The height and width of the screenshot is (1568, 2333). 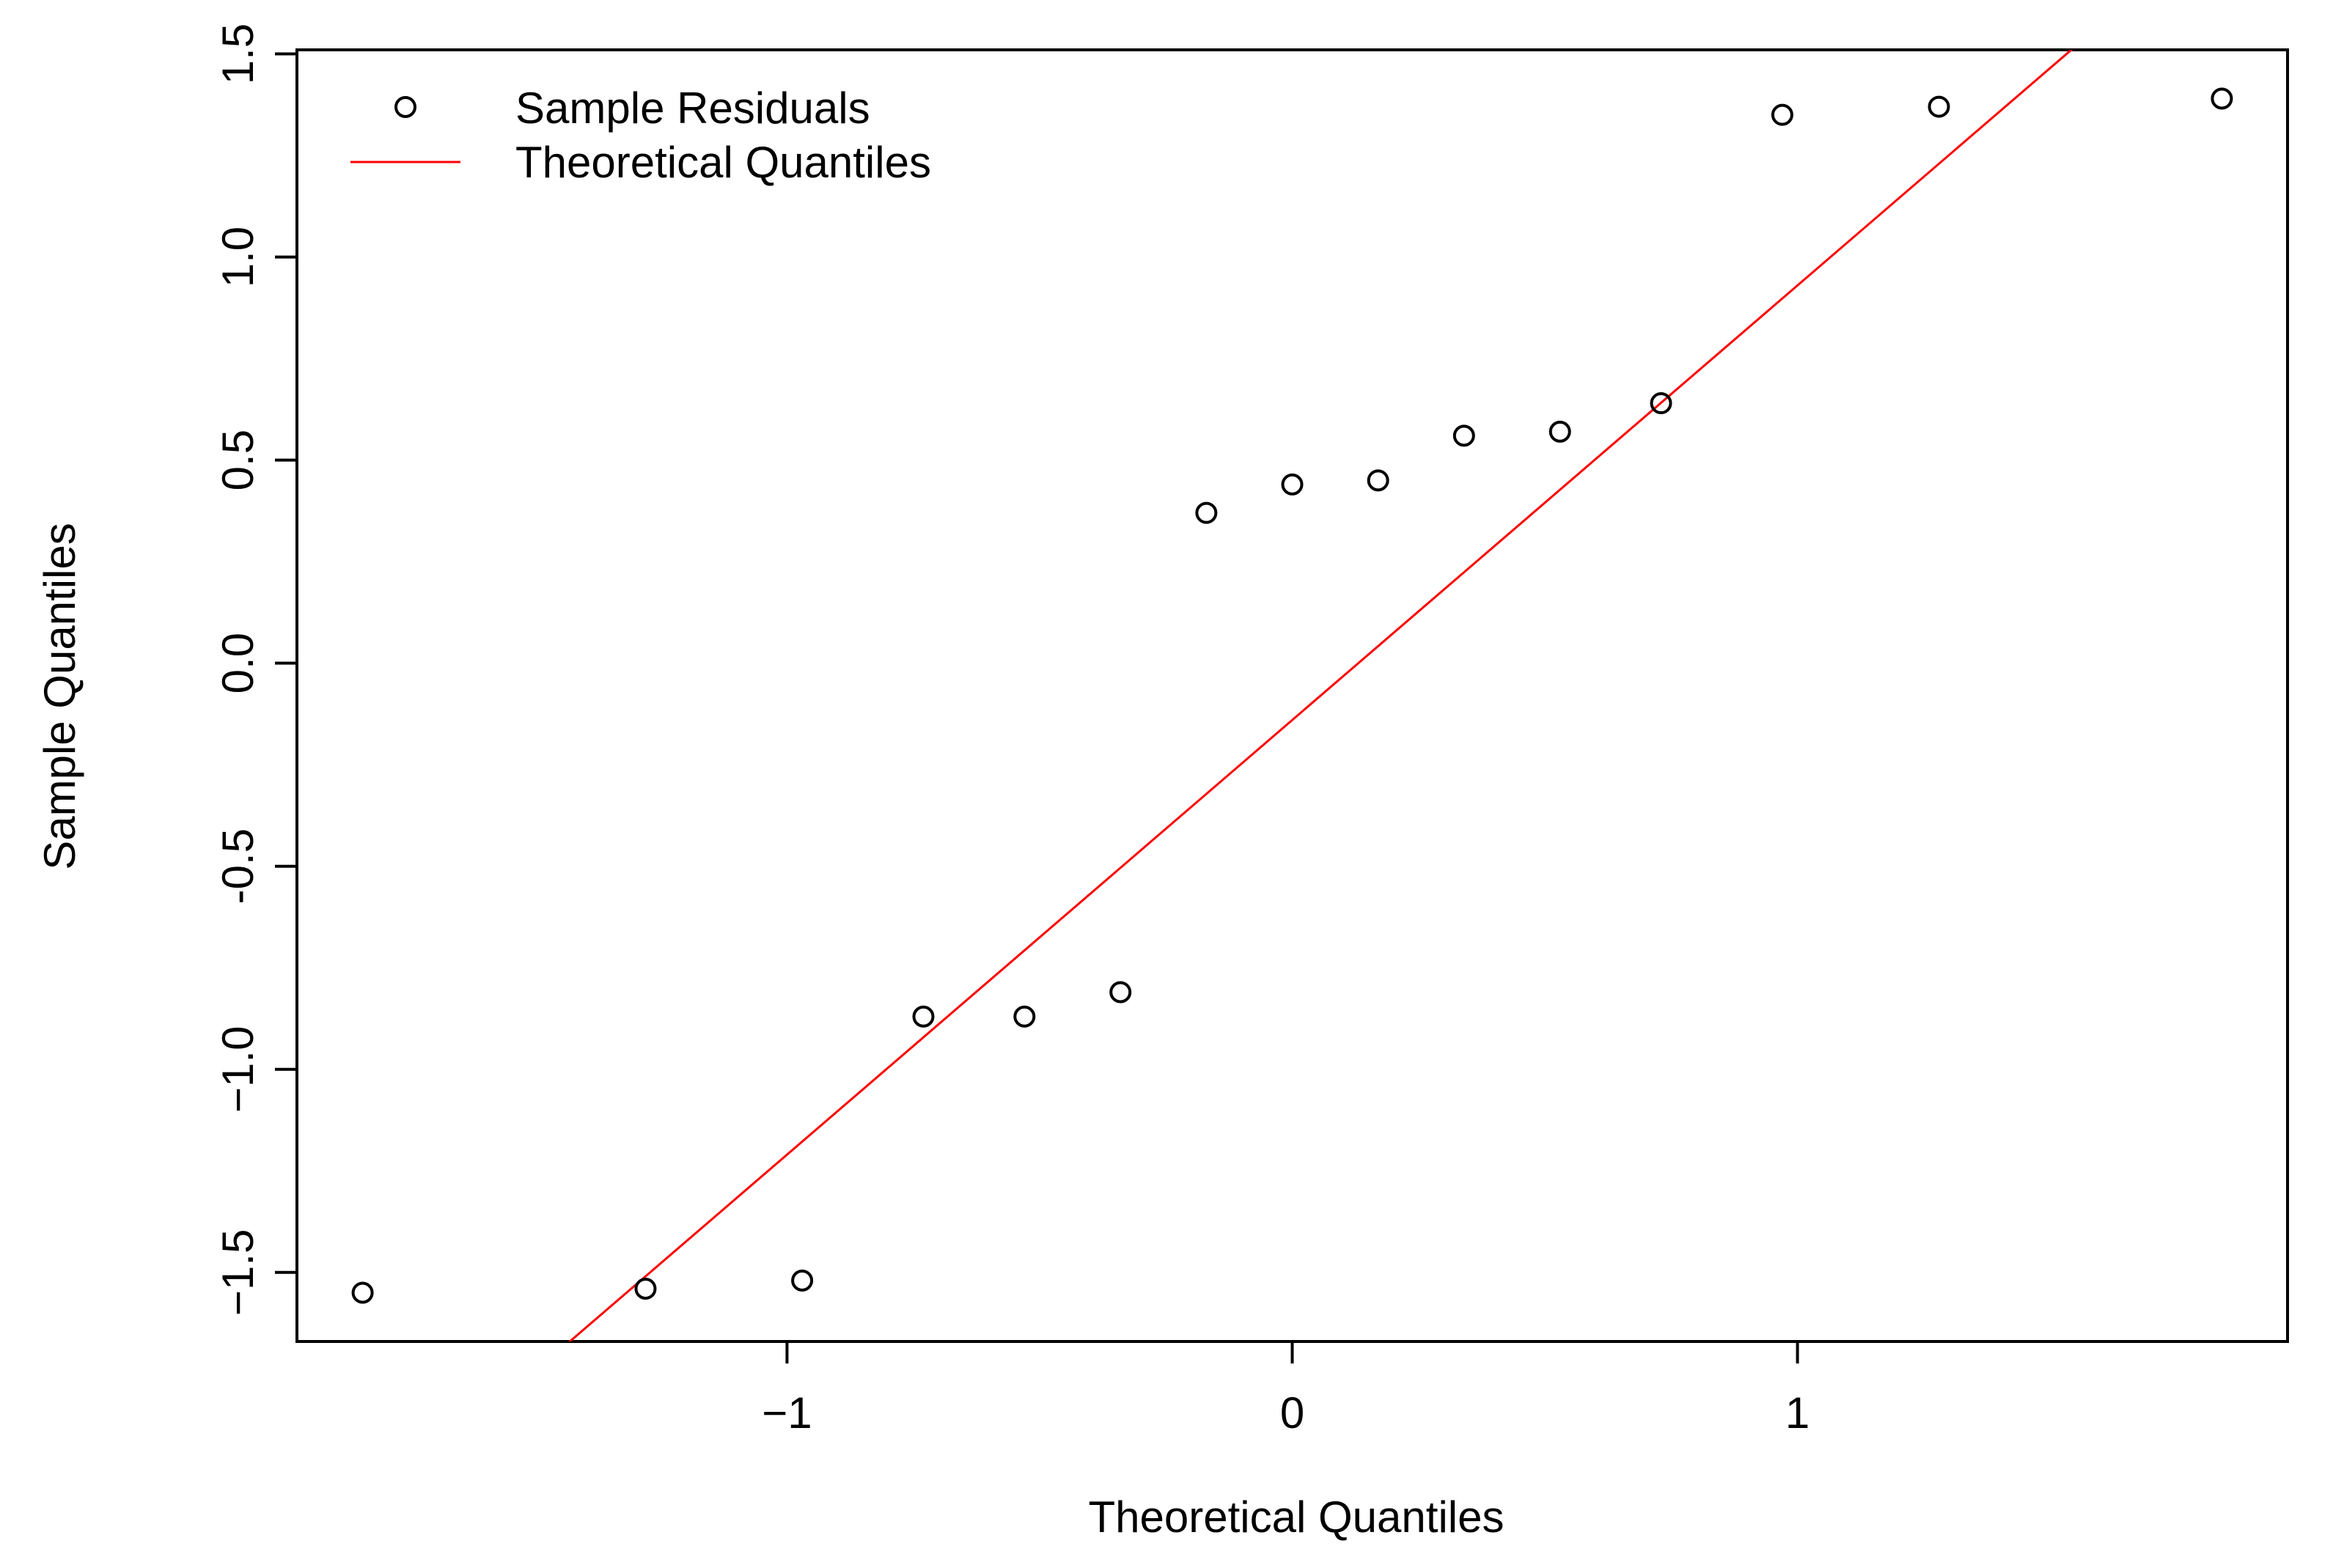 What do you see at coordinates (1292, 1413) in the screenshot?
I see `x-tick-label: 0` at bounding box center [1292, 1413].